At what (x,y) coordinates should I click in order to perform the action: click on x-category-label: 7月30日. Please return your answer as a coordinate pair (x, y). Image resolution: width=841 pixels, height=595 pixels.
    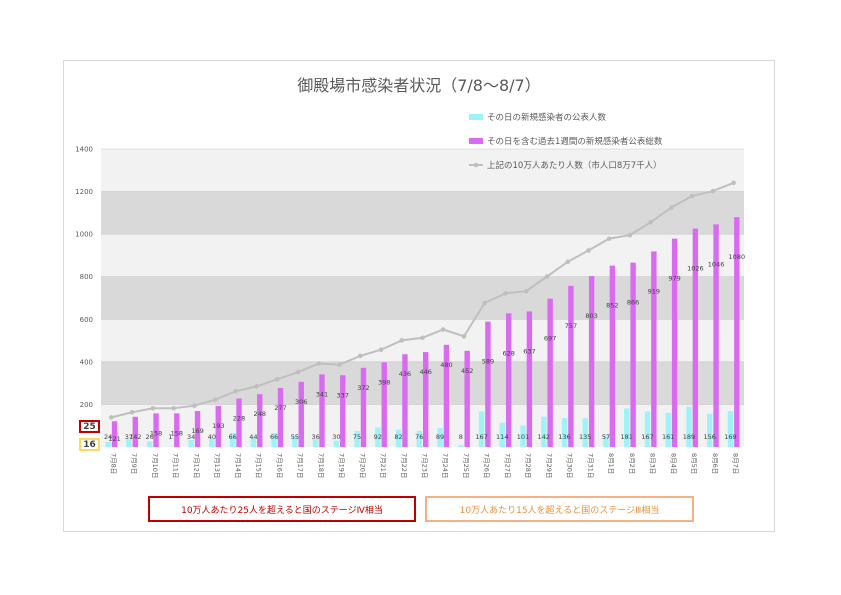
    Looking at the image, I should click on (570, 465).